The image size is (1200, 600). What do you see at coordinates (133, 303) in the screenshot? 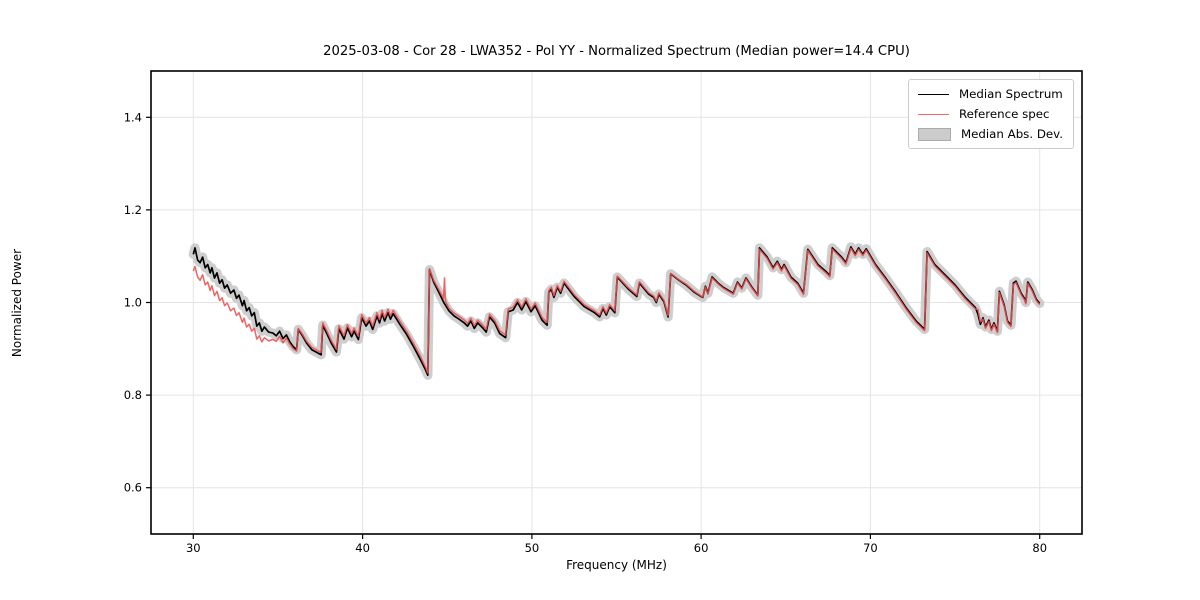
I see `y-tick-label: 1.0` at bounding box center [133, 303].